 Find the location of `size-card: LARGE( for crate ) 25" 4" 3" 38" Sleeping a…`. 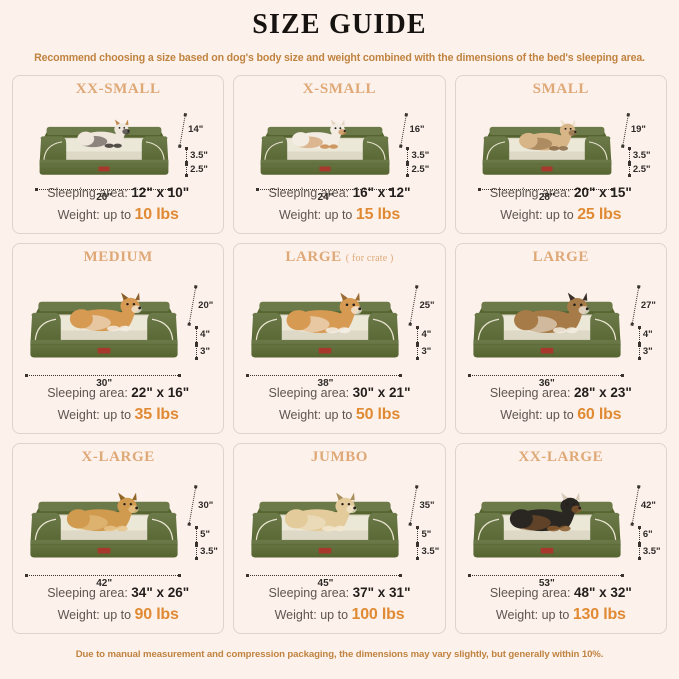

size-card: LARGE( for crate ) 25" 4" 3" 38" Sleeping a… is located at coordinates (339, 339).